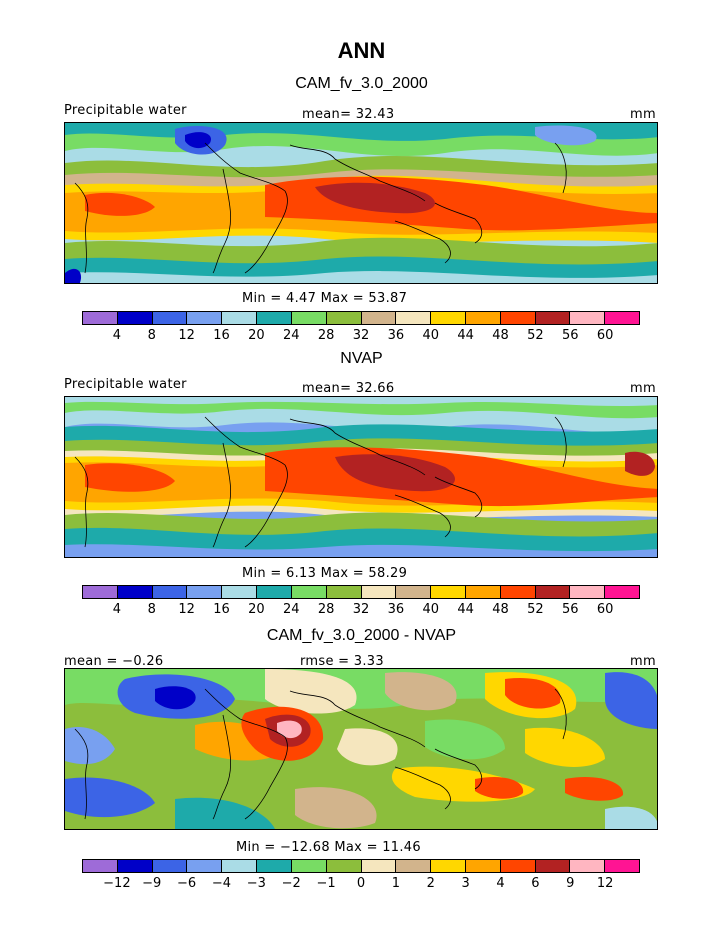 This screenshot has height=935, width=723. Describe the element at coordinates (643, 114) in the screenshot. I see `panel-1-units-label: mm` at that location.